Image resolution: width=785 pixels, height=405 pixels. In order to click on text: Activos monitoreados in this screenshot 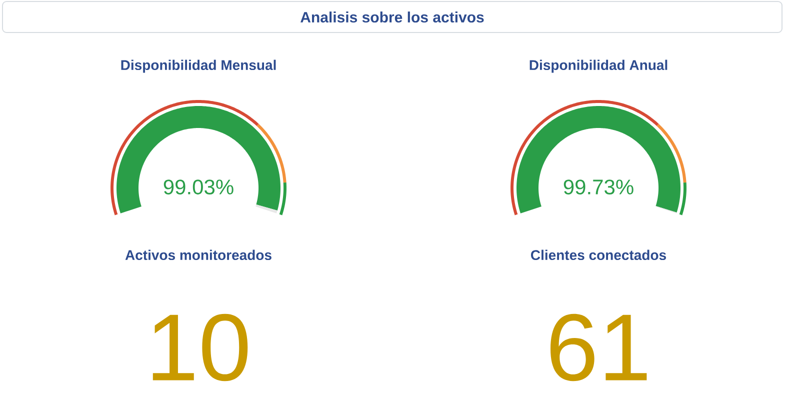, I will do `click(198, 255)`.